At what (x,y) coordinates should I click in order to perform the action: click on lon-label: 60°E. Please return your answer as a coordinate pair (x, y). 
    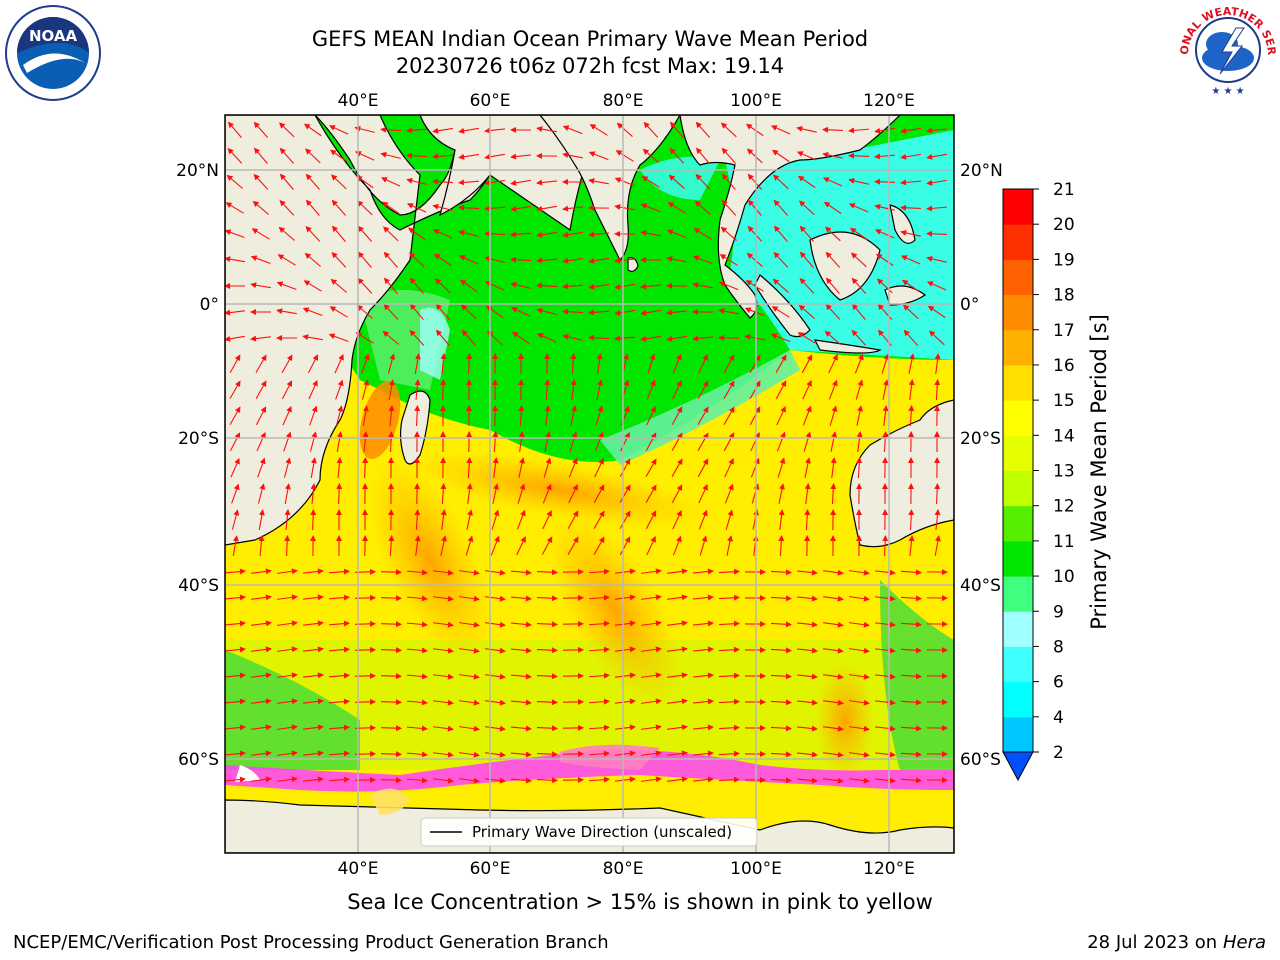
    Looking at the image, I should click on (490, 101).